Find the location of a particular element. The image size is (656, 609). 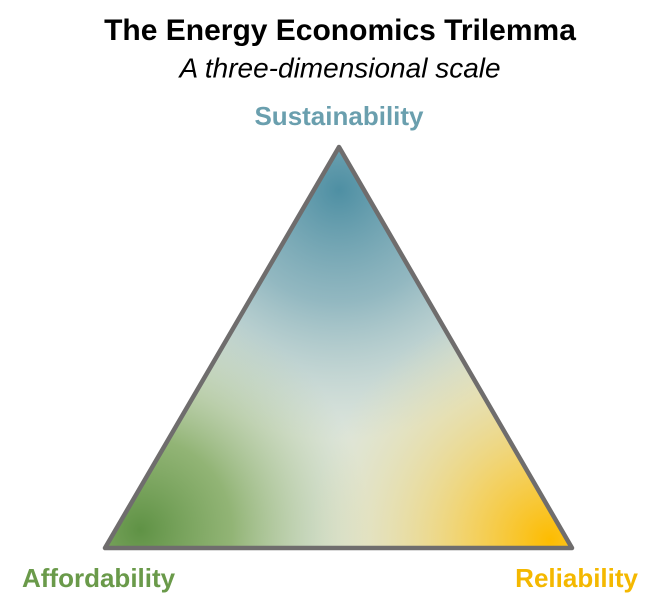

vertex-label: Sustainability is located at coordinates (339, 116).